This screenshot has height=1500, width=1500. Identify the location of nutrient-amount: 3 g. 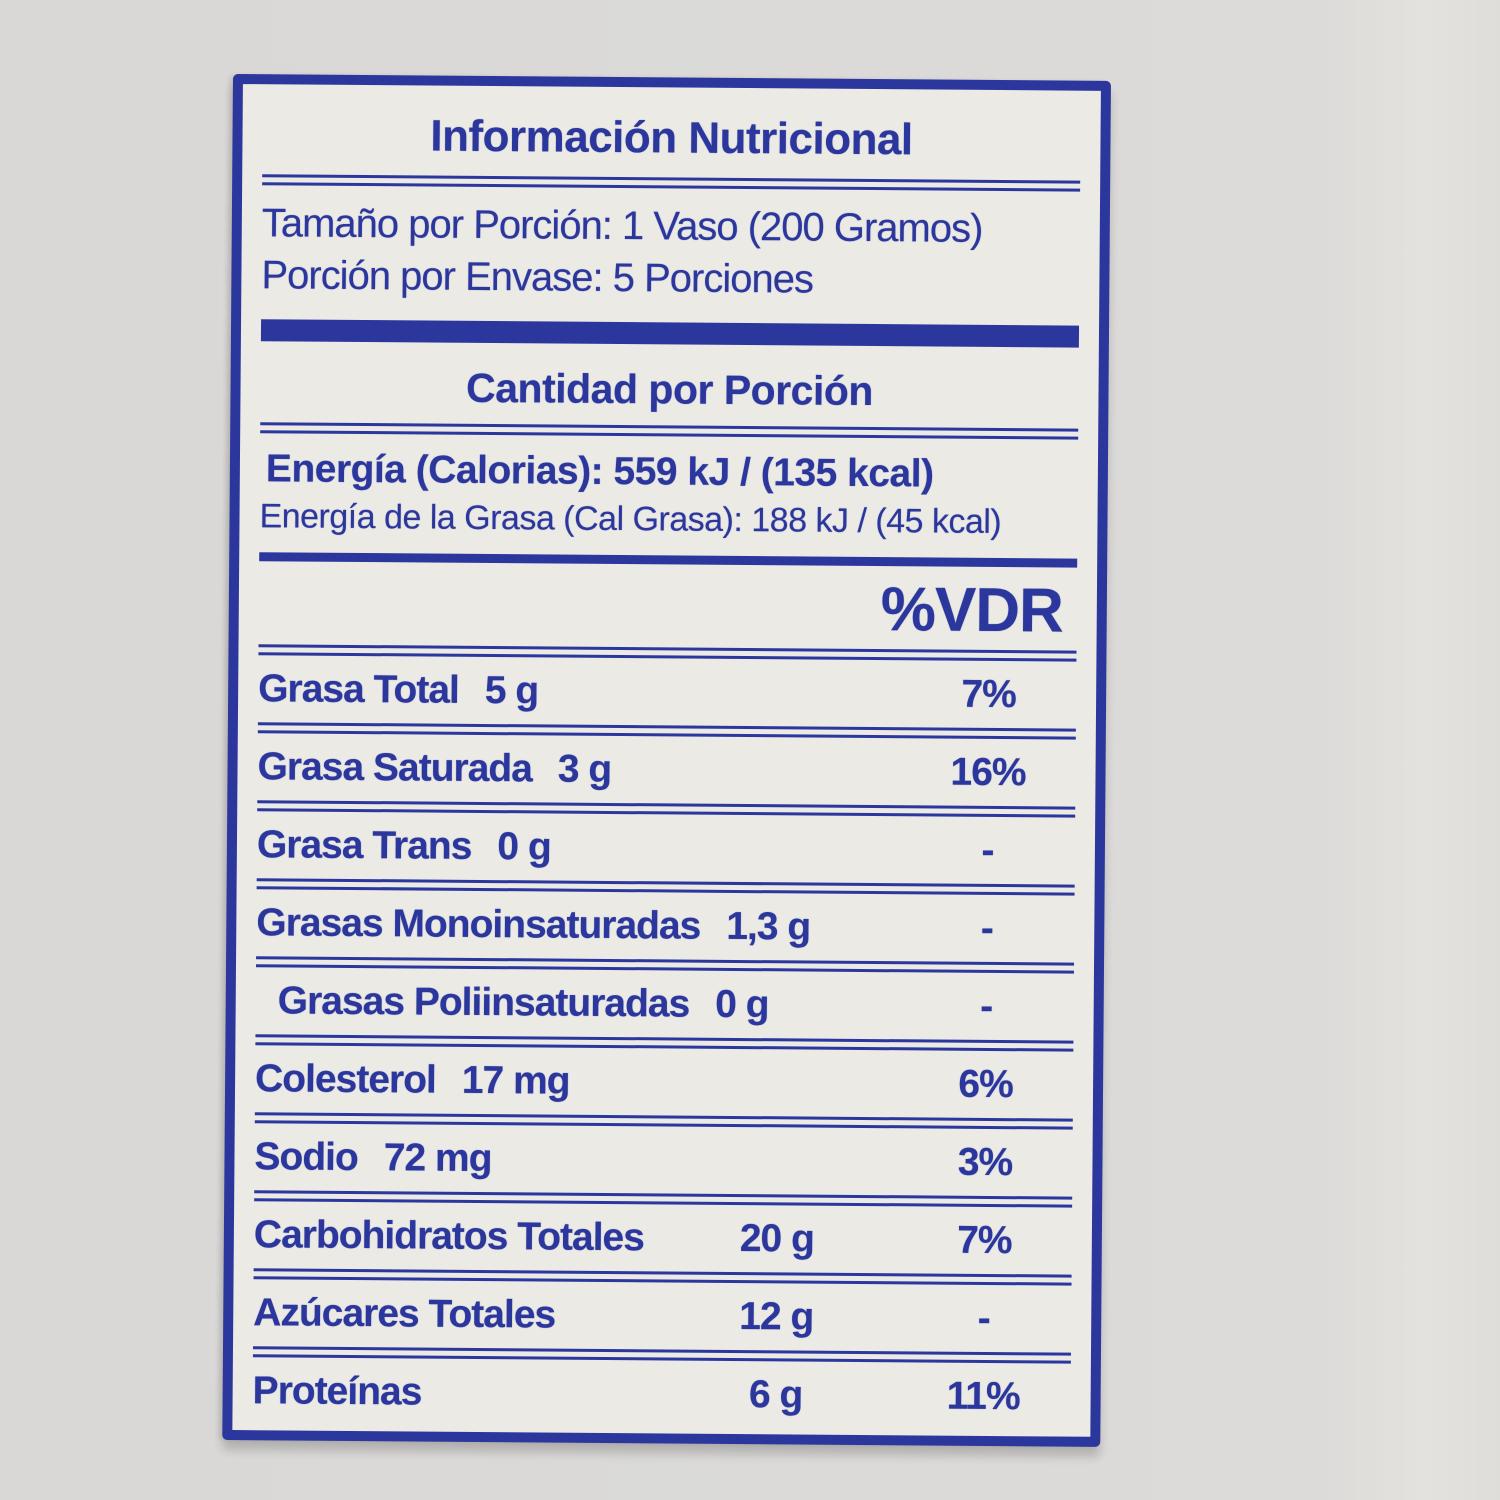
(584, 769).